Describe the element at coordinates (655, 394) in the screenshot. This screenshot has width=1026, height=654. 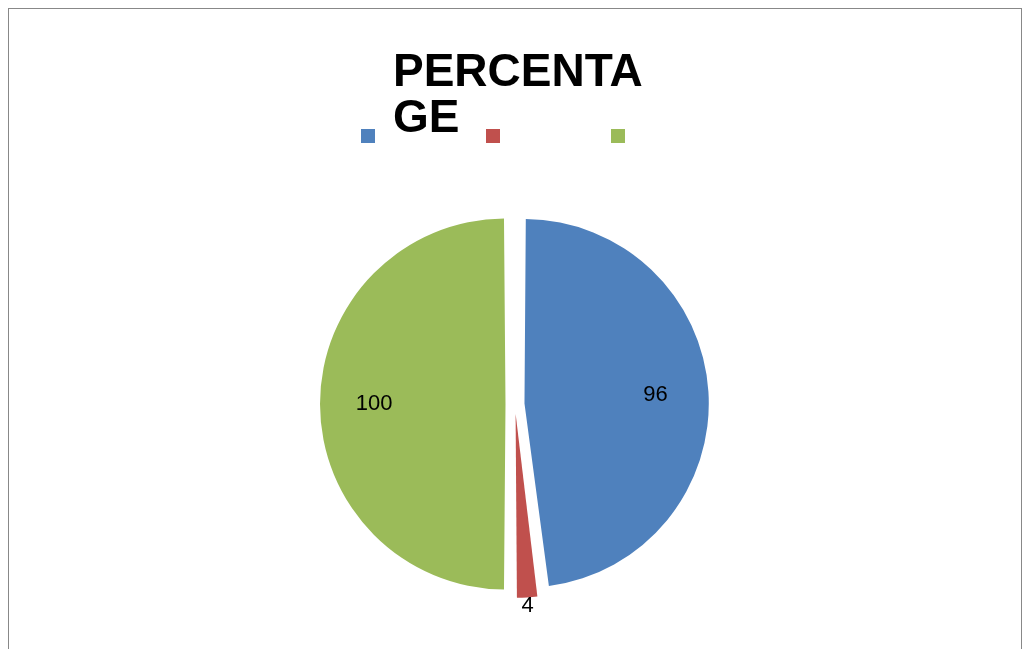
I see `data-label: 96` at that location.